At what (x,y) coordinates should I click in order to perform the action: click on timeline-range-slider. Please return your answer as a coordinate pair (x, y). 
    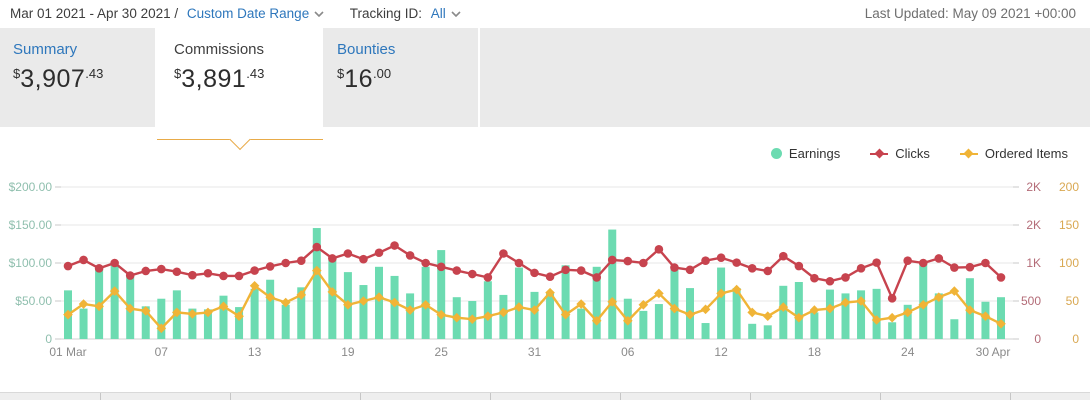
    Looking at the image, I should click on (545, 396).